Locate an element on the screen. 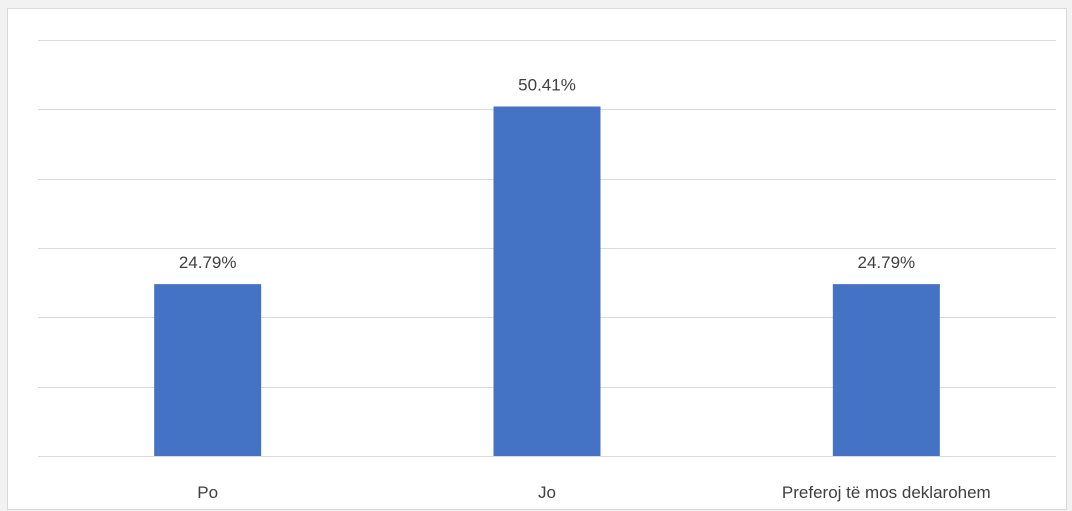 The width and height of the screenshot is (1072, 511). category-label: Jo is located at coordinates (547, 492).